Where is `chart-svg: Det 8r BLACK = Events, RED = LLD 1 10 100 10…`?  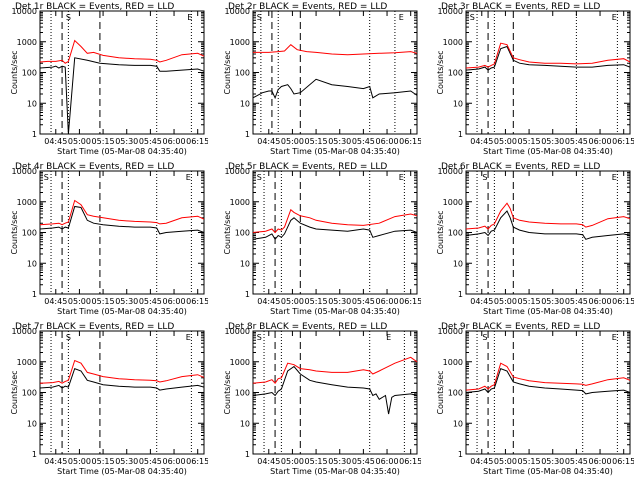 chart-svg: Det 8r BLACK = Events, RED = LLD 1 10 100 10… is located at coordinates (322, 399).